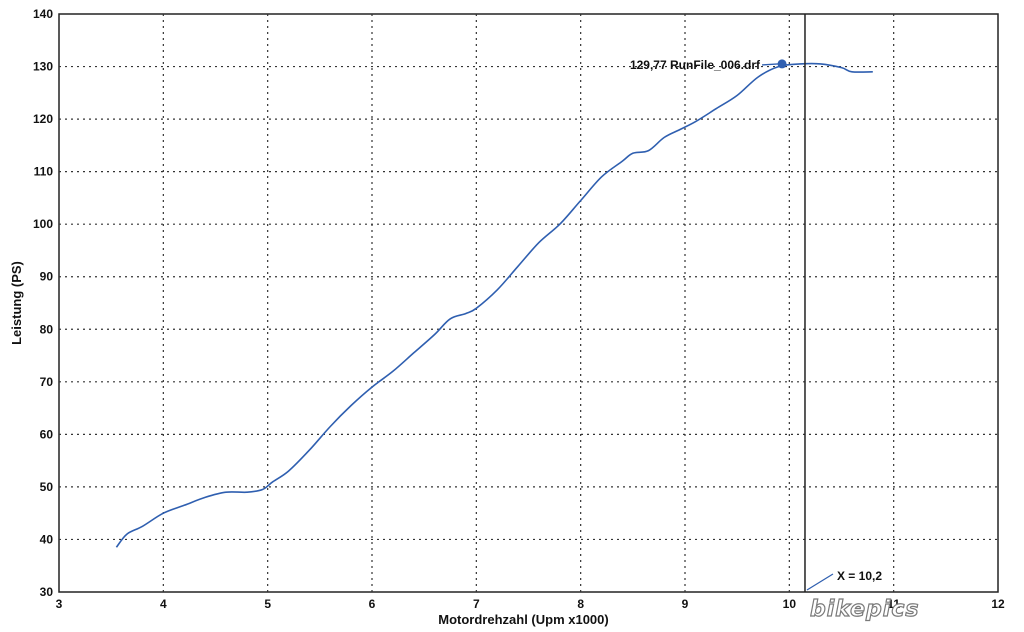 The image size is (1024, 632). I want to click on x-axis-title: Motordrehzahl (Upm x1000), so click(523, 619).